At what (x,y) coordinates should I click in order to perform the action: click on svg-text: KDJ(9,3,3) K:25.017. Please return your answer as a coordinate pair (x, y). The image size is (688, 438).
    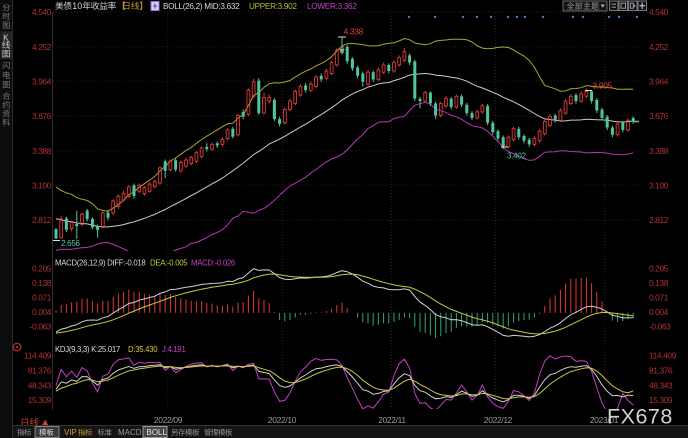
    Looking at the image, I should click on (87, 349).